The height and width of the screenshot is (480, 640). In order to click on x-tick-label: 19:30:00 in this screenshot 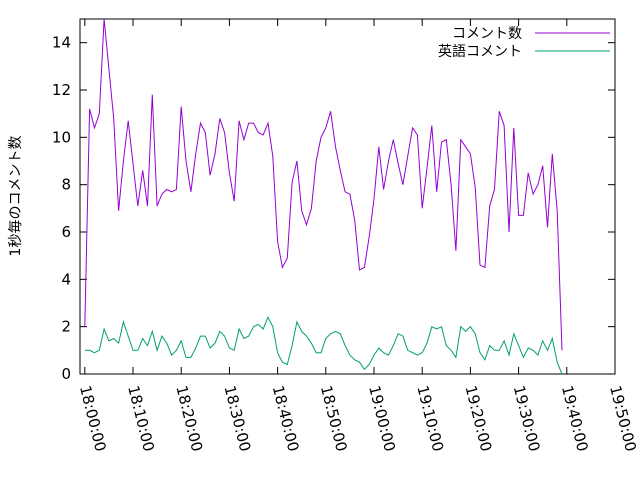, I will do `click(527, 419)`.